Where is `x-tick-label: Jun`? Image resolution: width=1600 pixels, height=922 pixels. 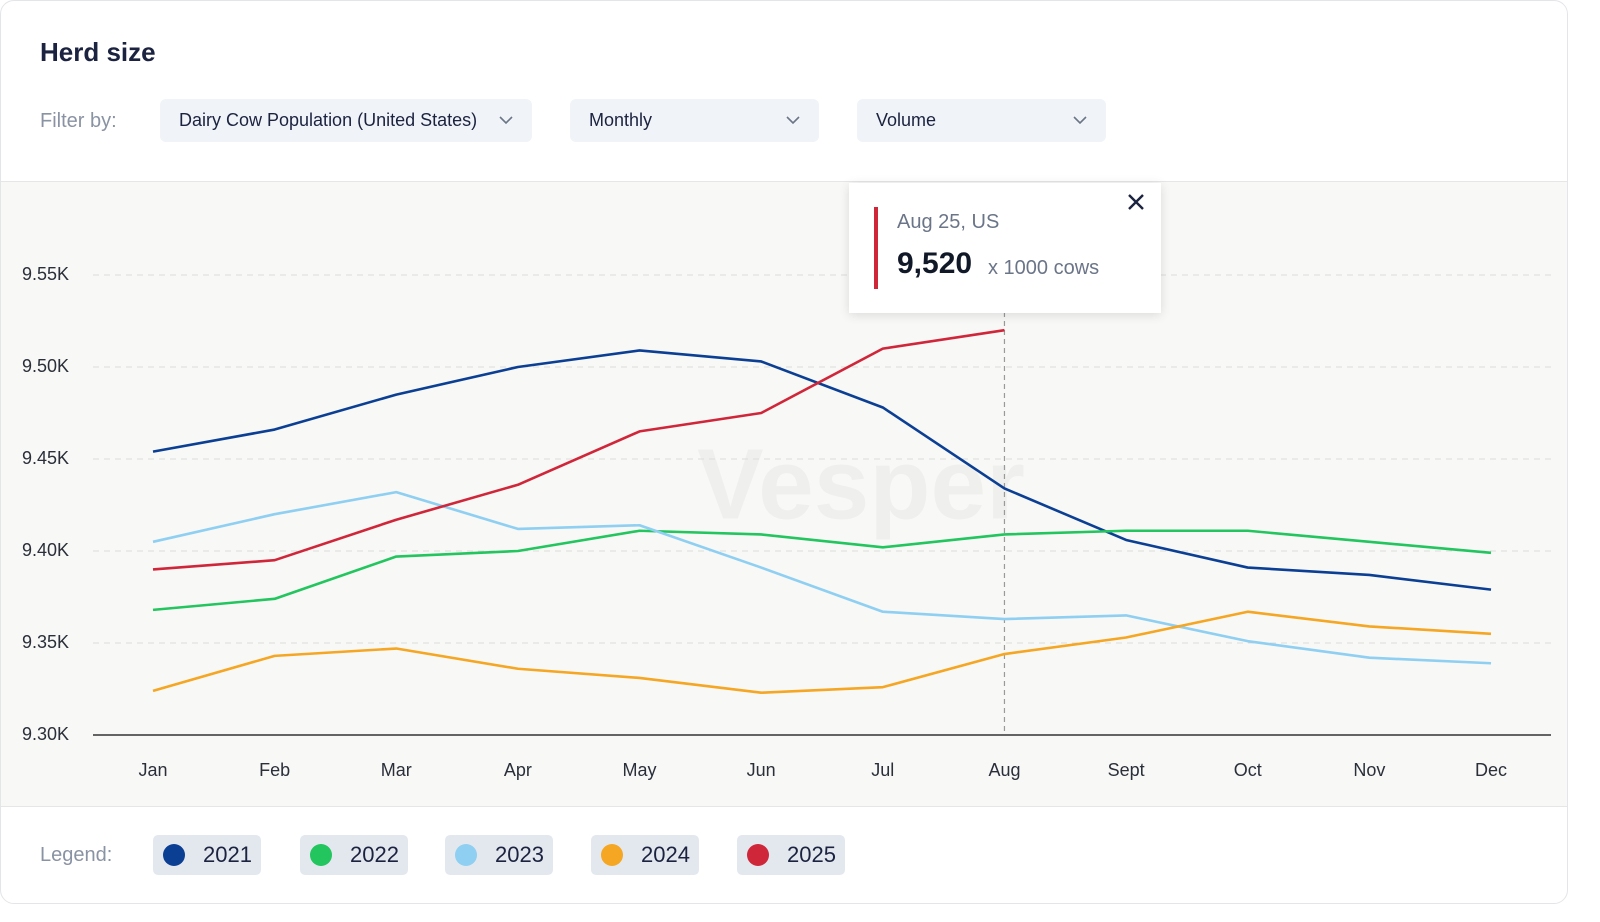 x-tick-label: Jun is located at coordinates (761, 770).